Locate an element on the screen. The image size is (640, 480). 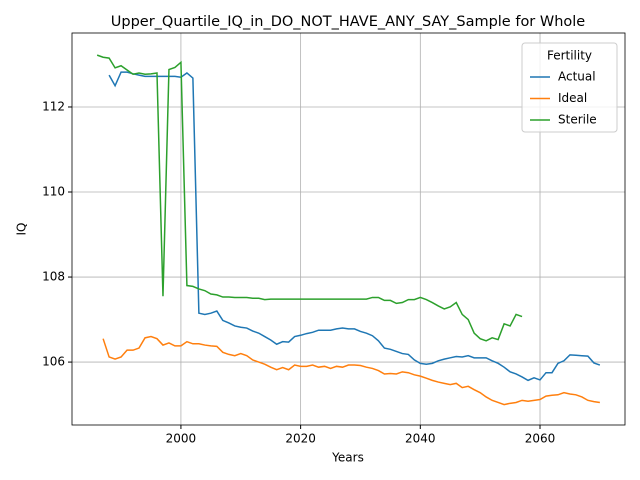
y-tick-label: 108 is located at coordinates (53, 277).